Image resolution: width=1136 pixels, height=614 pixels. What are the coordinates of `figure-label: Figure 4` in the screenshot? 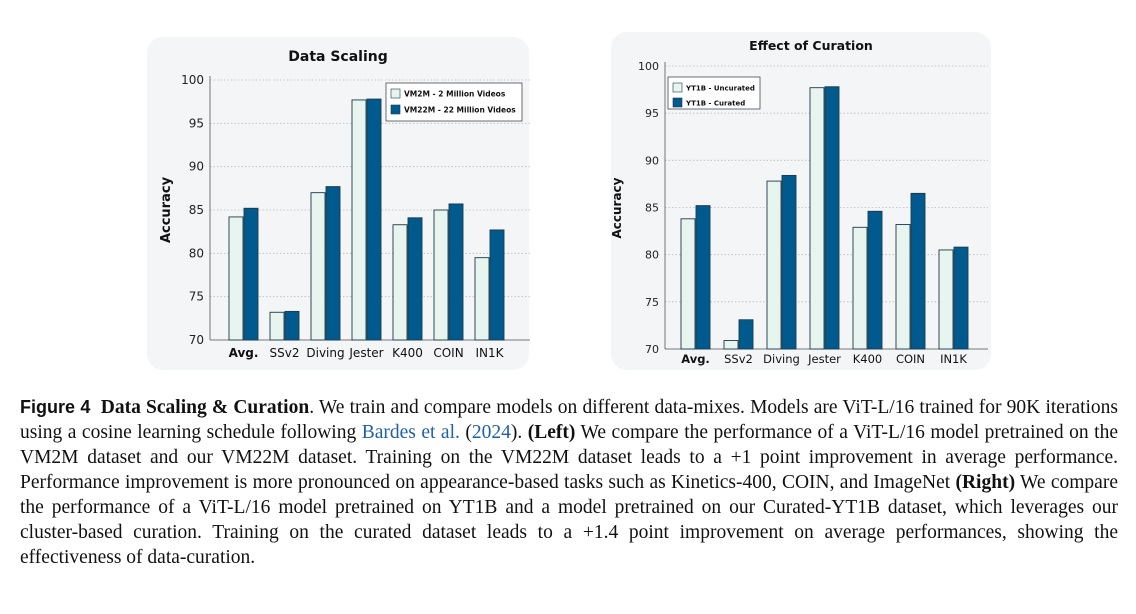 It's located at (55, 407).